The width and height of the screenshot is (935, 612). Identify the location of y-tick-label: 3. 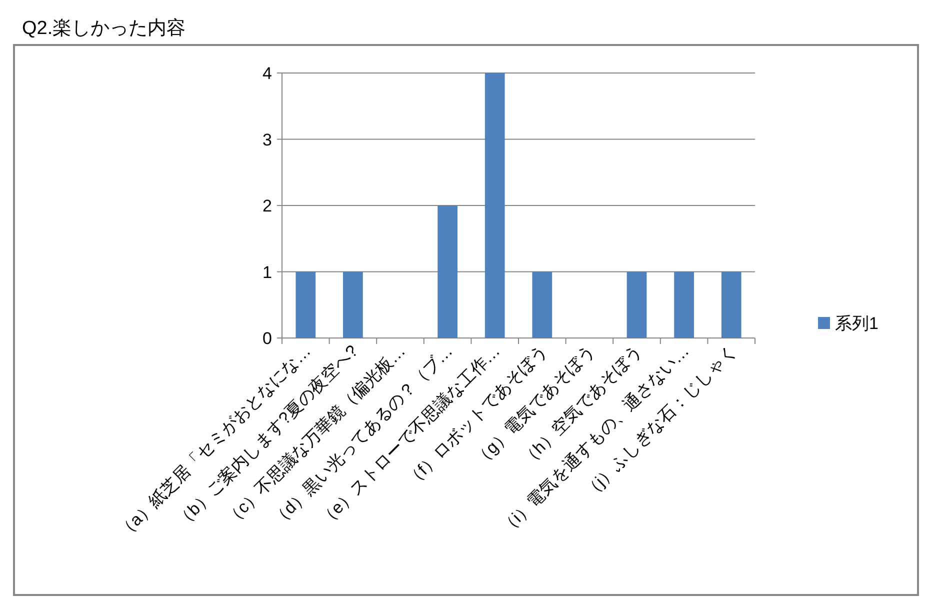
(267, 140).